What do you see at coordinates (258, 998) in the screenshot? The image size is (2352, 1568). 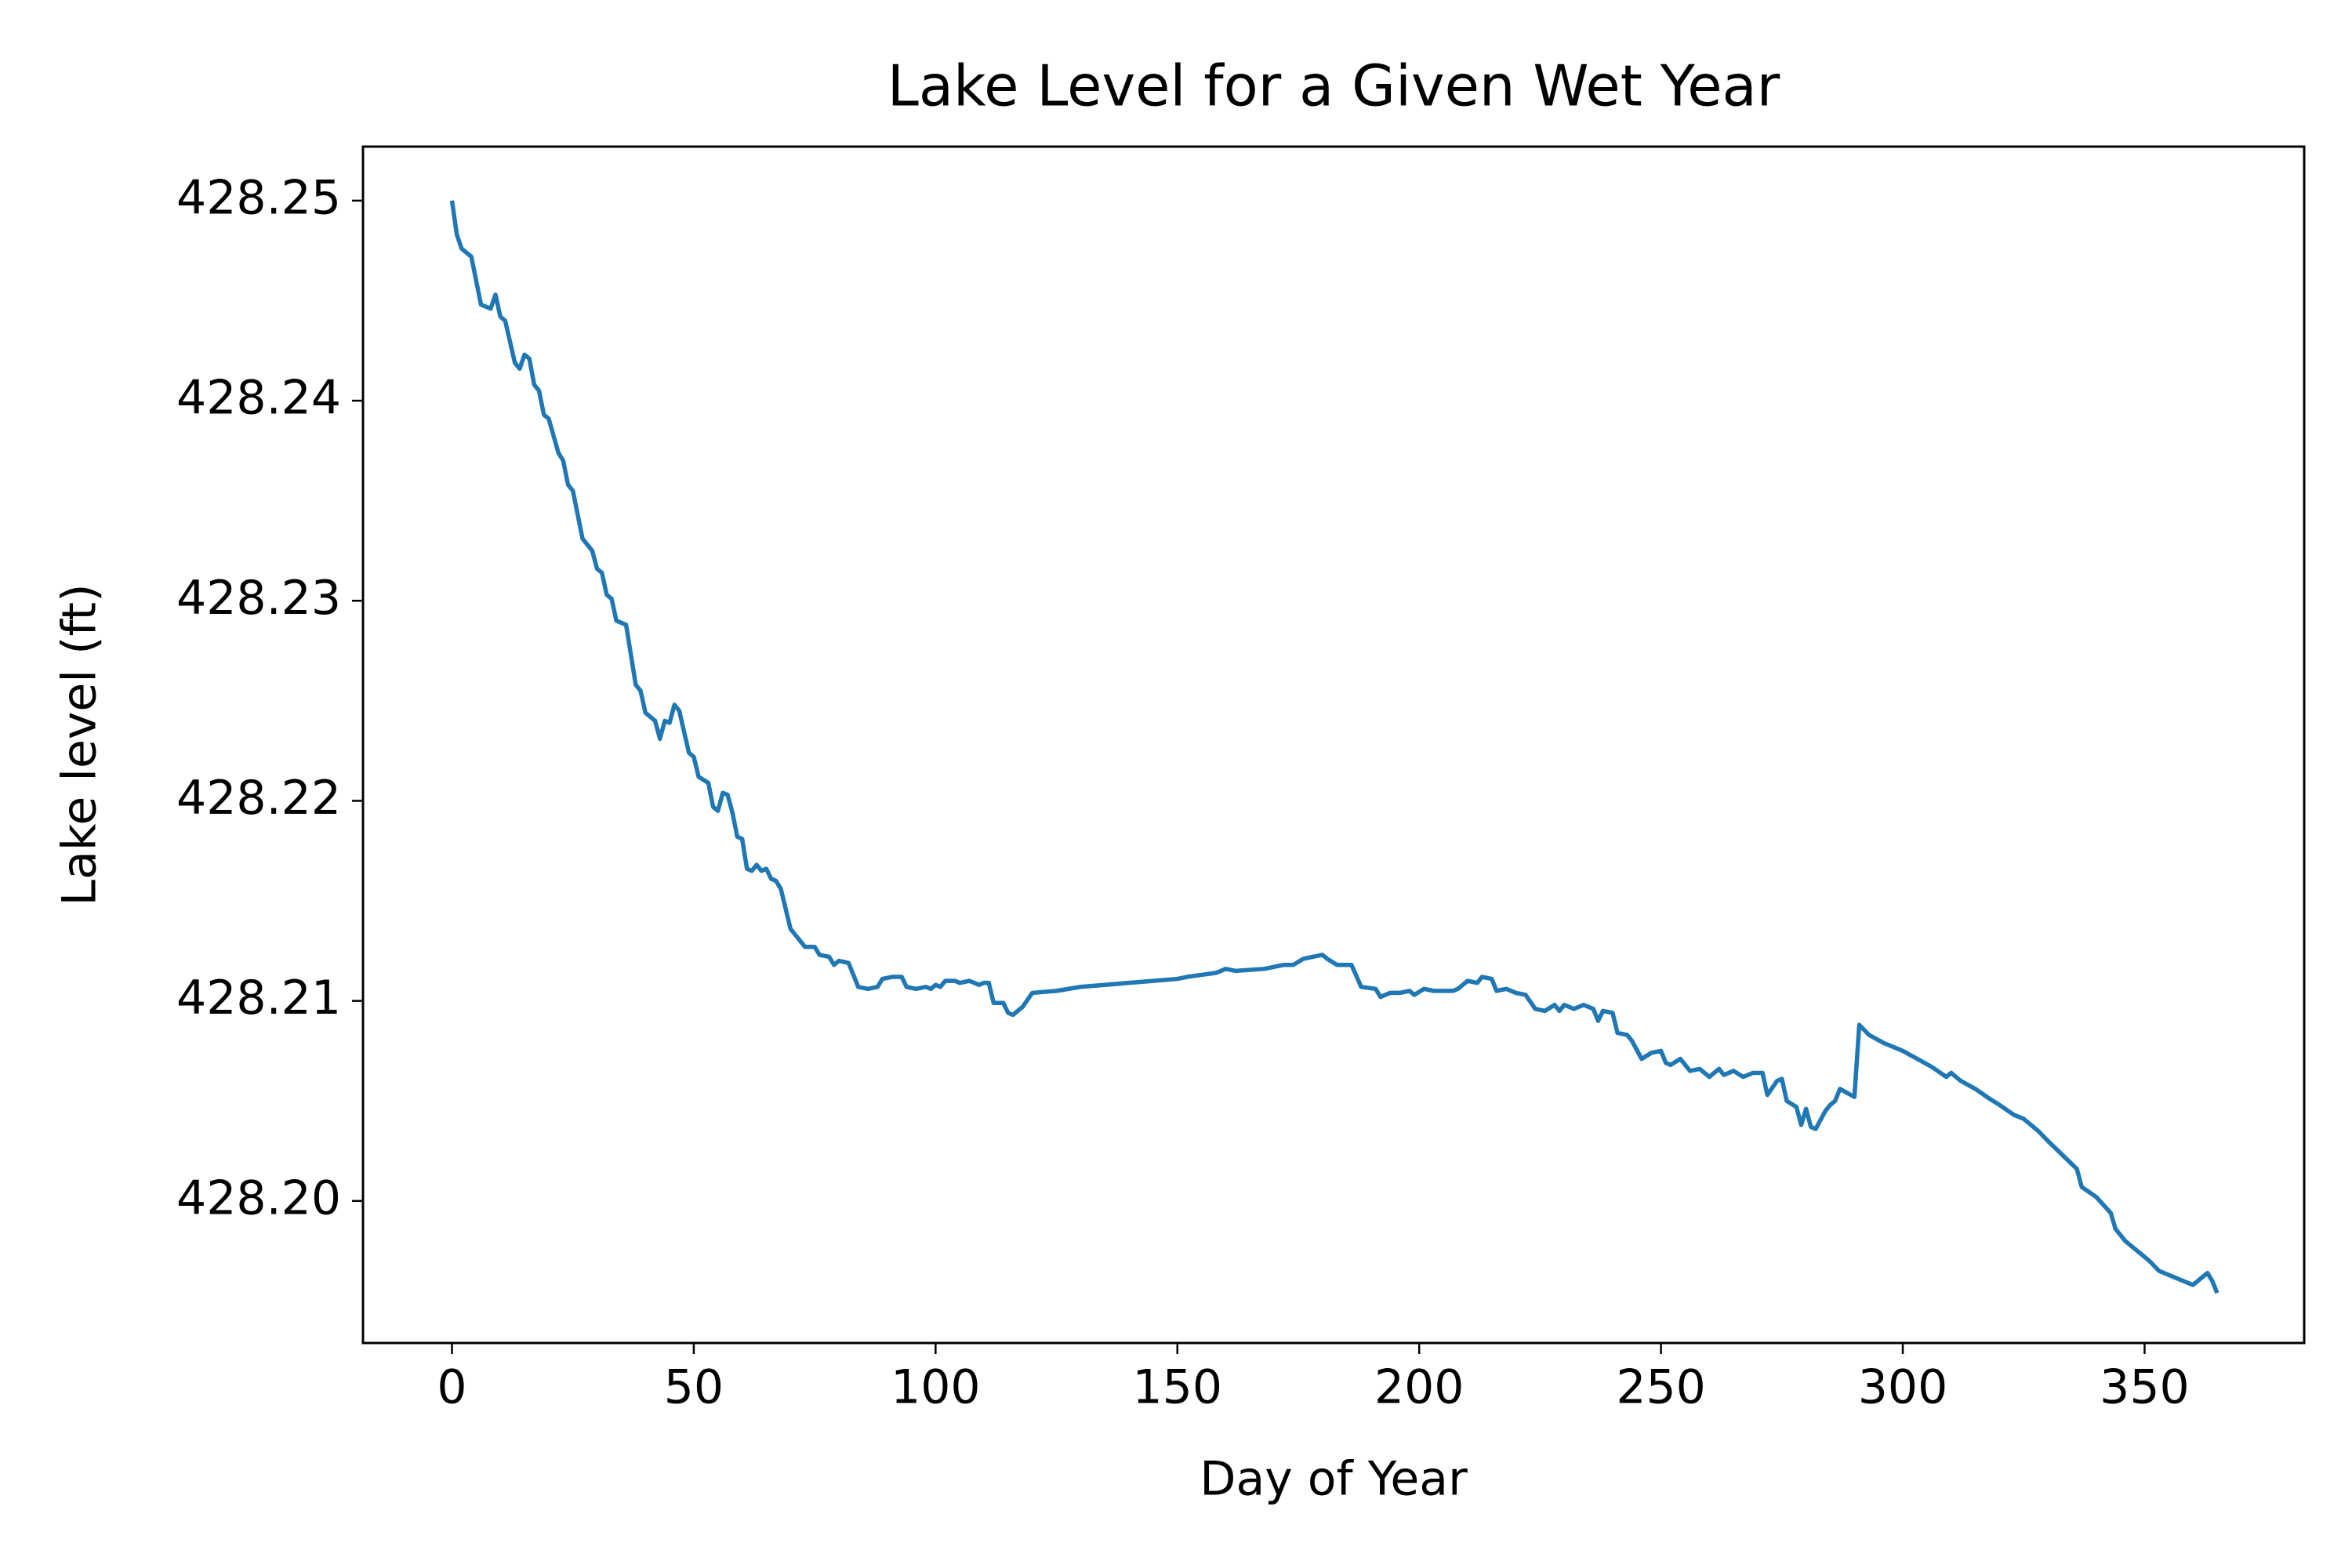 I see `y-tick-label: 428.21` at bounding box center [258, 998].